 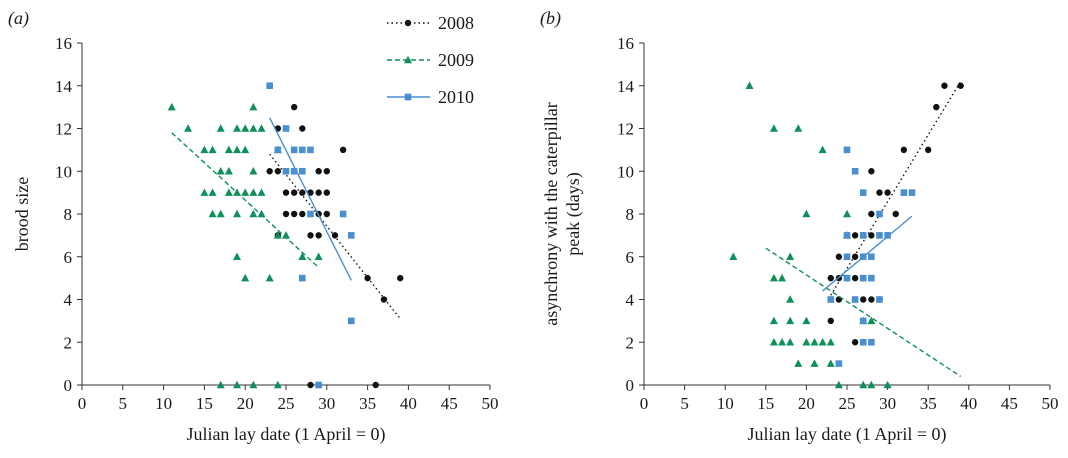 What do you see at coordinates (630, 300) in the screenshot?
I see `y-tick-label: 4` at bounding box center [630, 300].